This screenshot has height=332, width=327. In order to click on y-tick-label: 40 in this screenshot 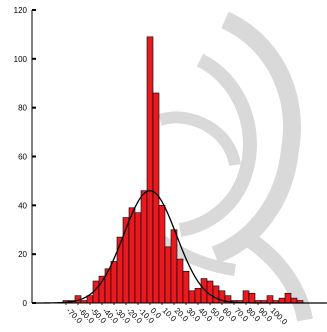, I will do `click(22, 205)`.